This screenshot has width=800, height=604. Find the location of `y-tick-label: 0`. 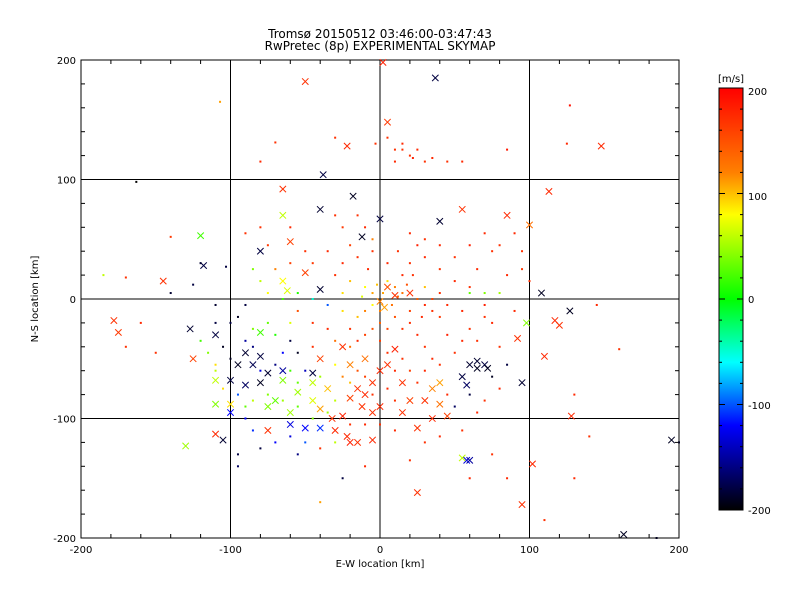

y-tick-label: 0 is located at coordinates (73, 300).